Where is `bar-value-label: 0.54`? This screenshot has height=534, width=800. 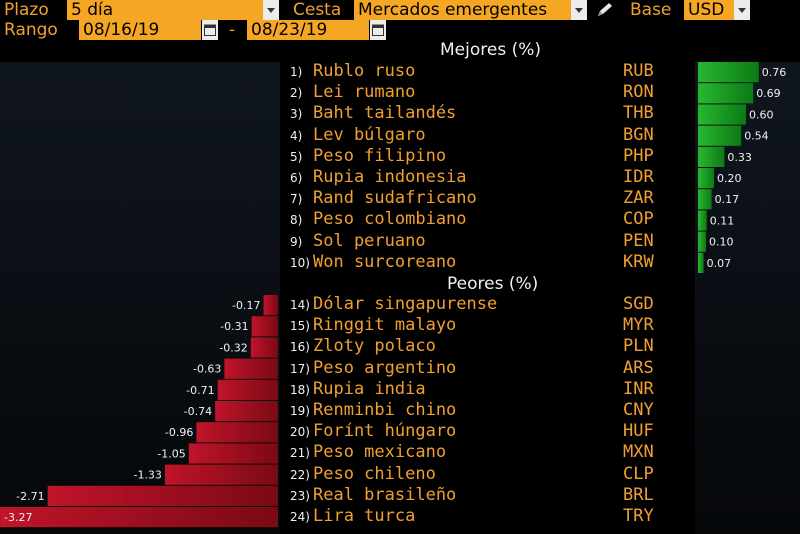
bar-value-label: 0.54 is located at coordinates (756, 136).